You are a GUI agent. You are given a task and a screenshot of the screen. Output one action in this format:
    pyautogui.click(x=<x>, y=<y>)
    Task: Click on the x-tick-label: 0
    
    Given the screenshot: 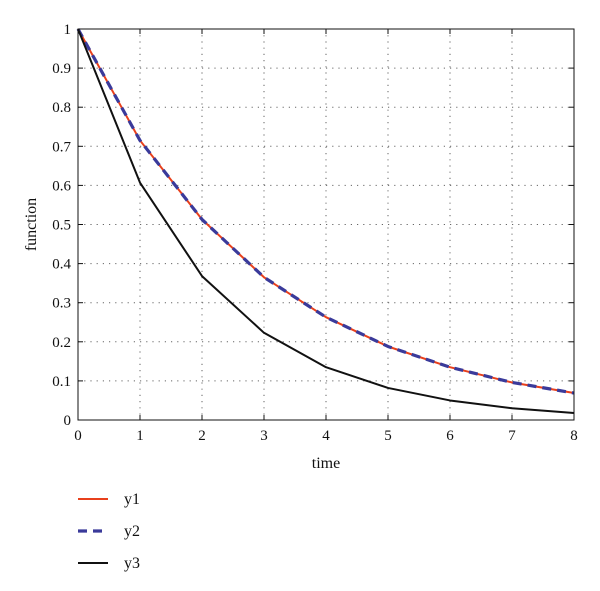 What is the action you would take?
    pyautogui.click(x=78, y=436)
    